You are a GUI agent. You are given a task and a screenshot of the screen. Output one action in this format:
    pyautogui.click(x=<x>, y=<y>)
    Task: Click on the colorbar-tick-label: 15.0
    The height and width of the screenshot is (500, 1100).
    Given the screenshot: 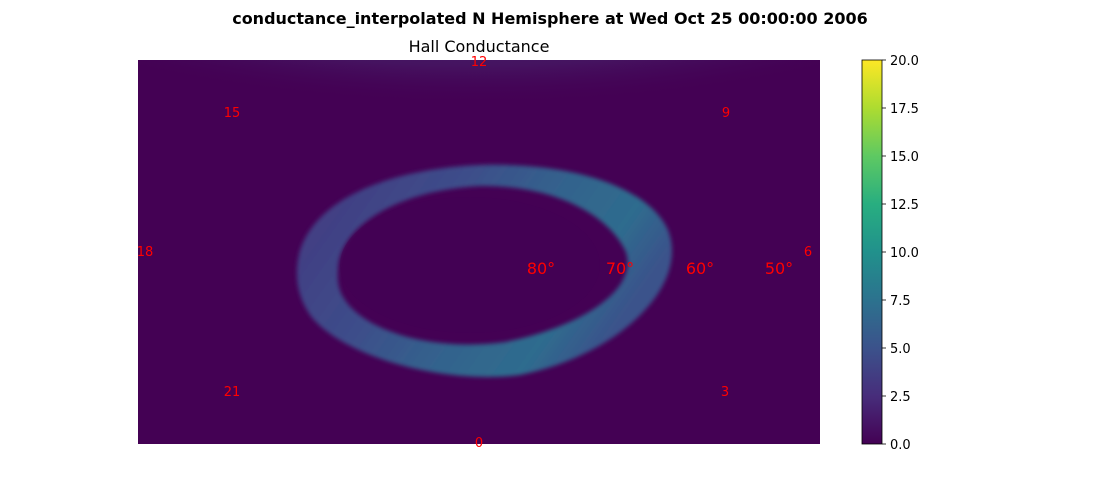 What is the action you would take?
    pyautogui.click(x=904, y=157)
    